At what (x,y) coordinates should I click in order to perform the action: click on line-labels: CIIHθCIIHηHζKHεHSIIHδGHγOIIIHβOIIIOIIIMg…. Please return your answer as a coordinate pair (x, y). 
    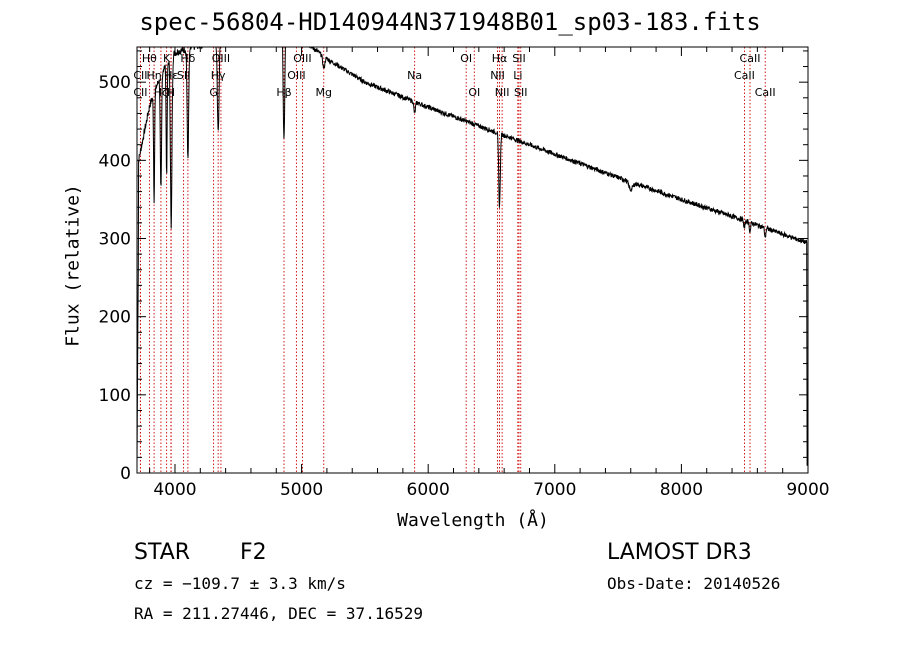
    Looking at the image, I should click on (454, 75).